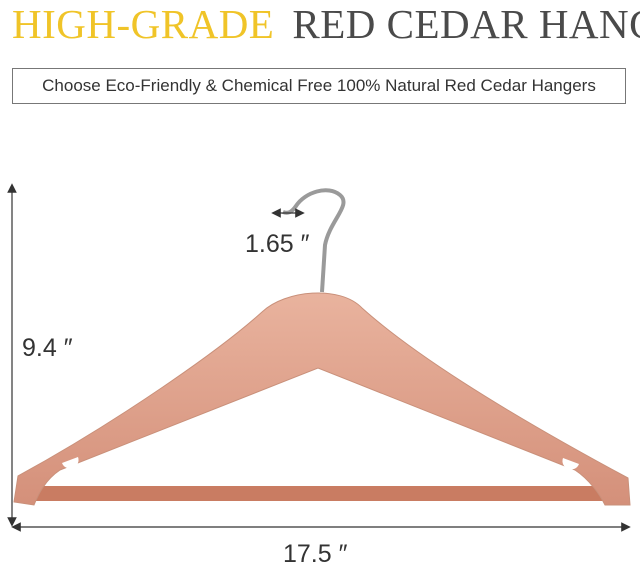  I want to click on hanger-bar, so click(320, 493).